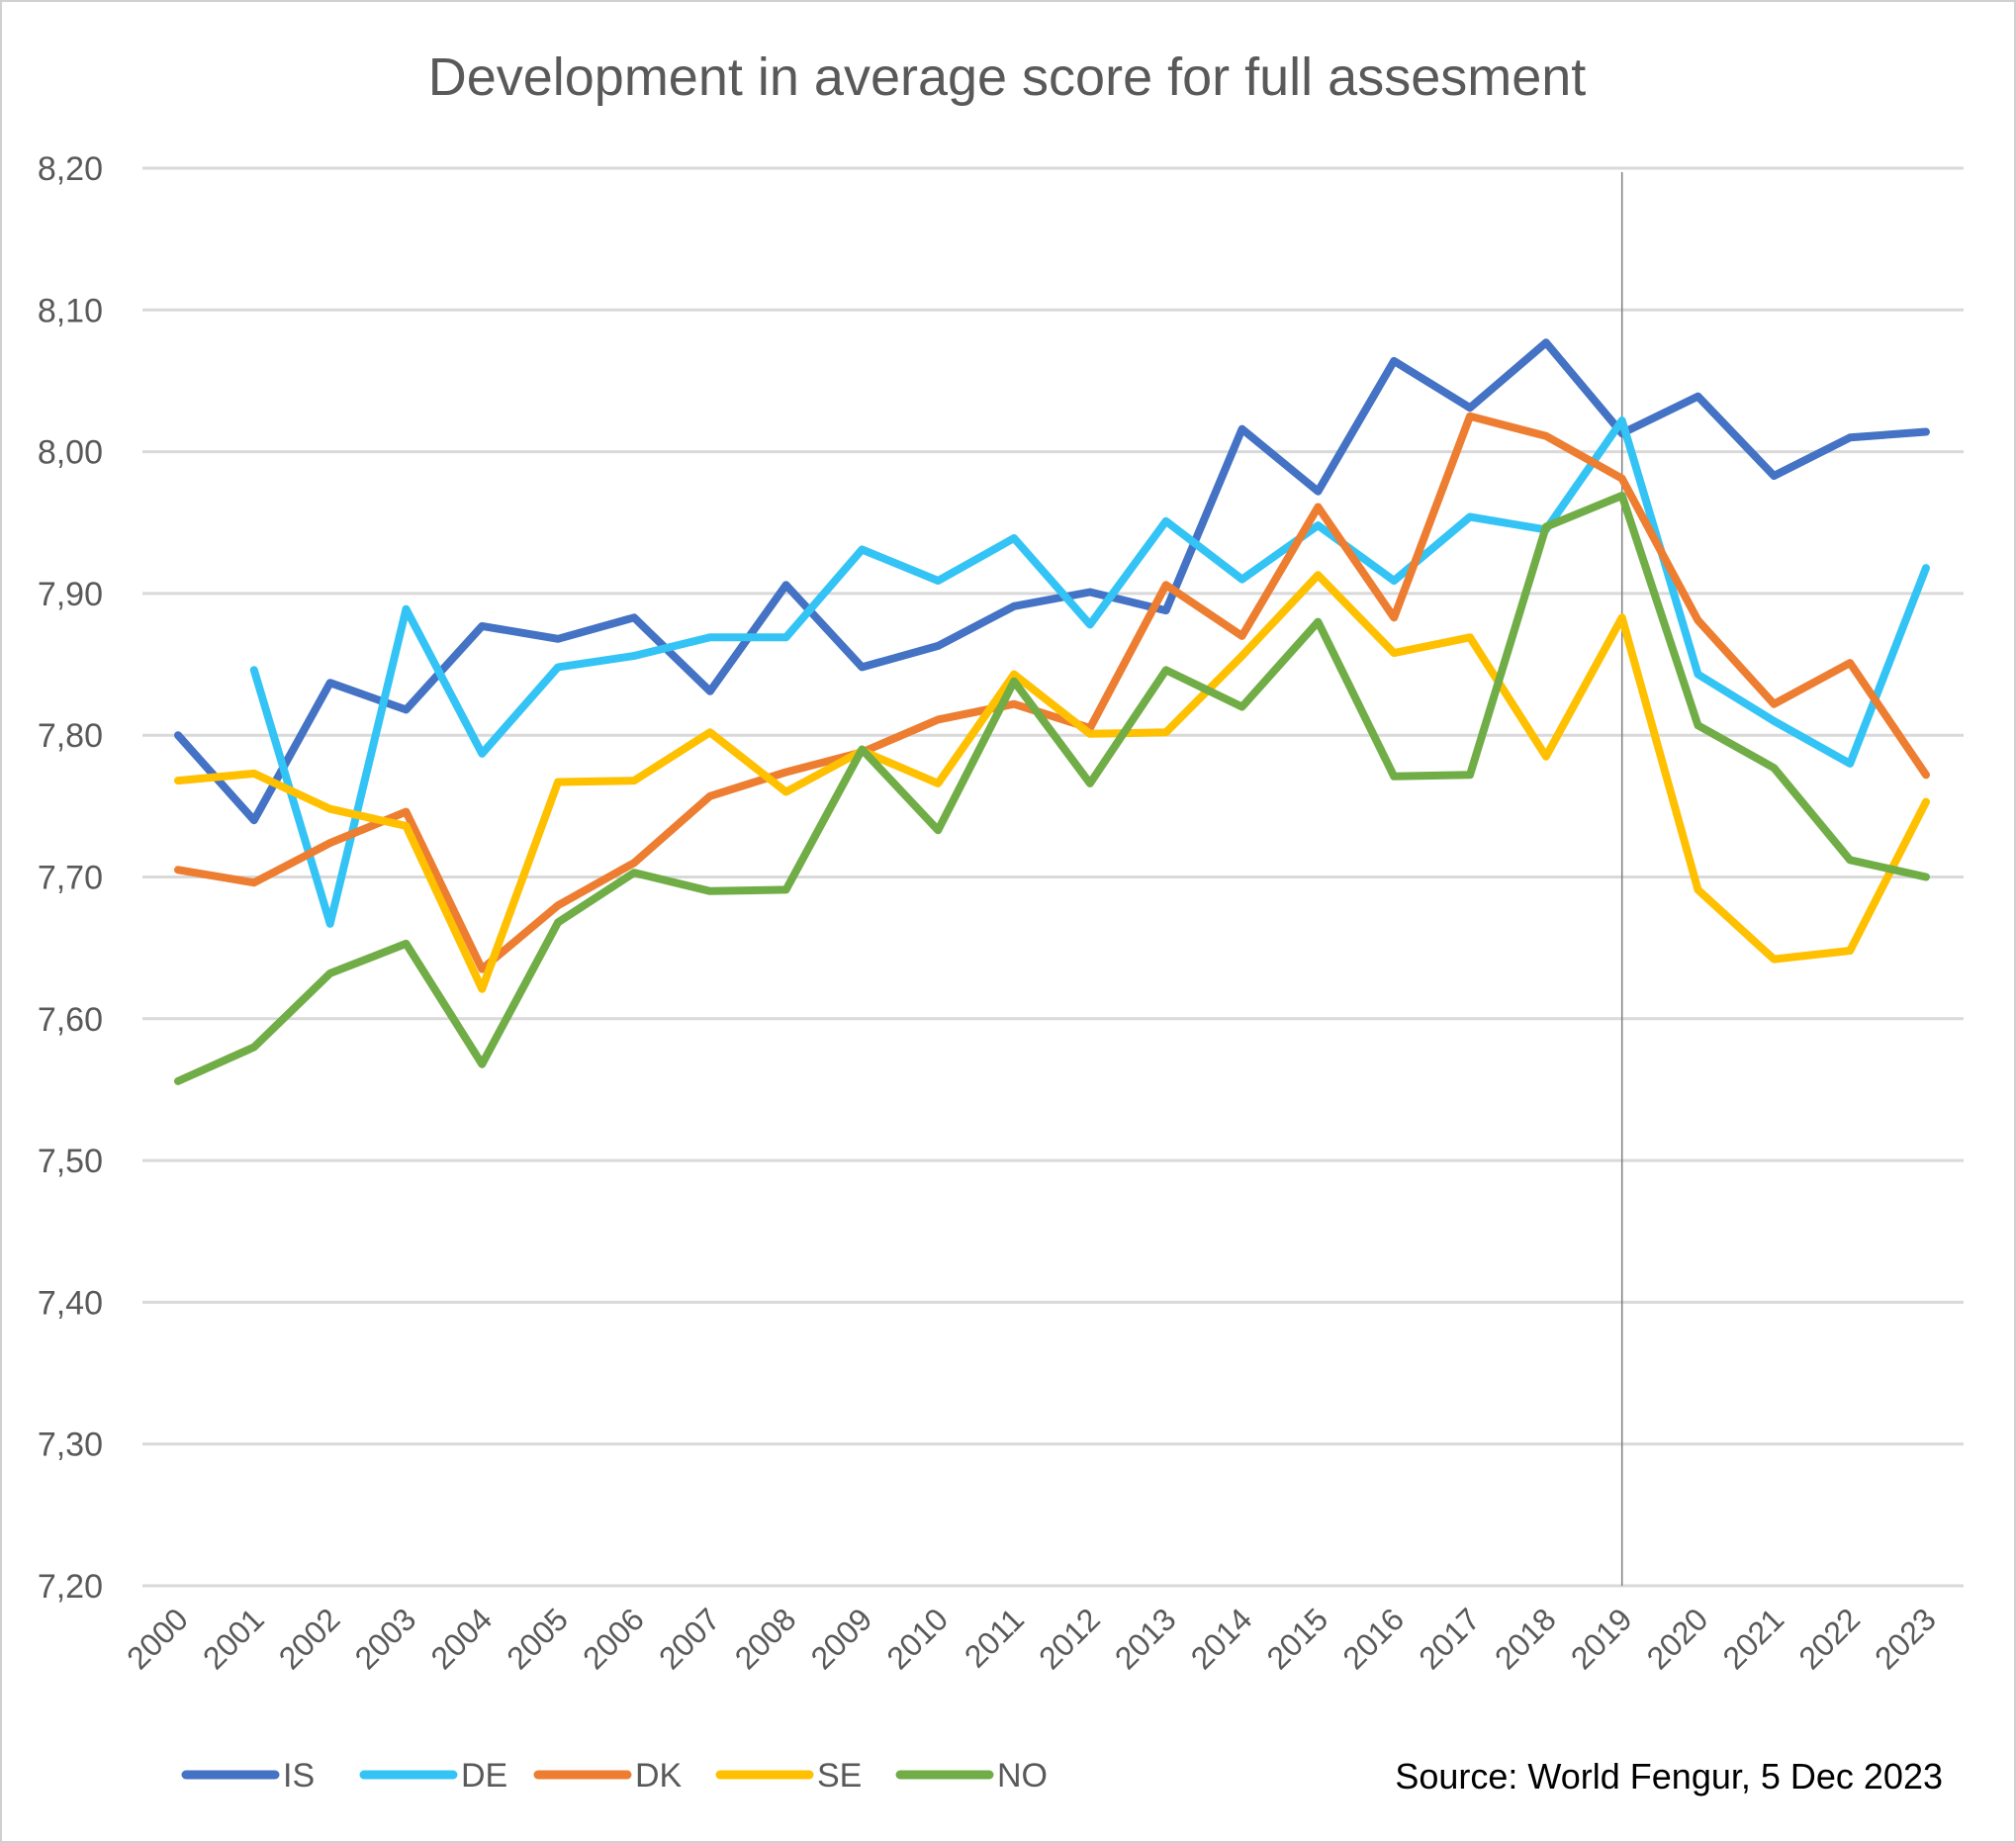 The width and height of the screenshot is (2016, 1843). What do you see at coordinates (385, 1638) in the screenshot?
I see `x-tick-label: 2003` at bounding box center [385, 1638].